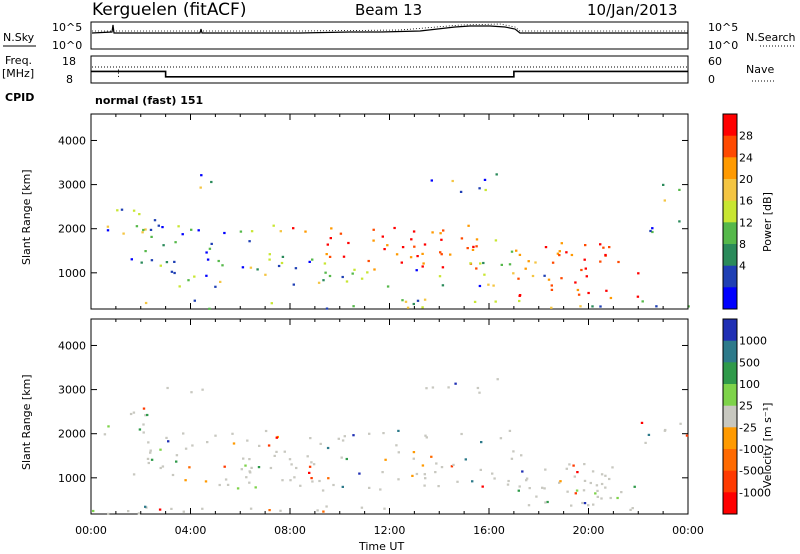  I want to click on time-tick-label: 04:00, so click(191, 530).